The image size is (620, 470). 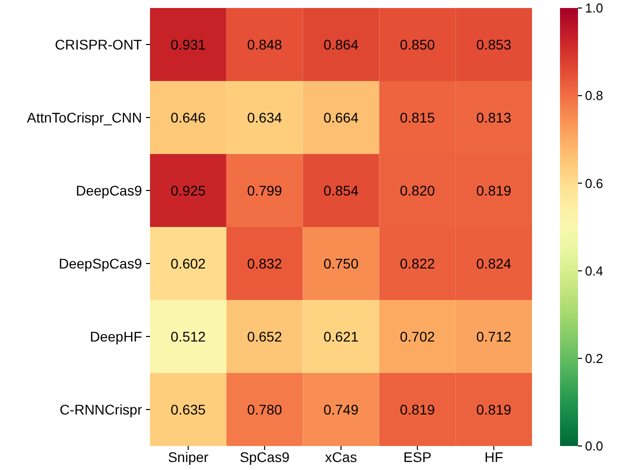 What do you see at coordinates (417, 457) in the screenshot?
I see `x-tick-label: ESP` at bounding box center [417, 457].